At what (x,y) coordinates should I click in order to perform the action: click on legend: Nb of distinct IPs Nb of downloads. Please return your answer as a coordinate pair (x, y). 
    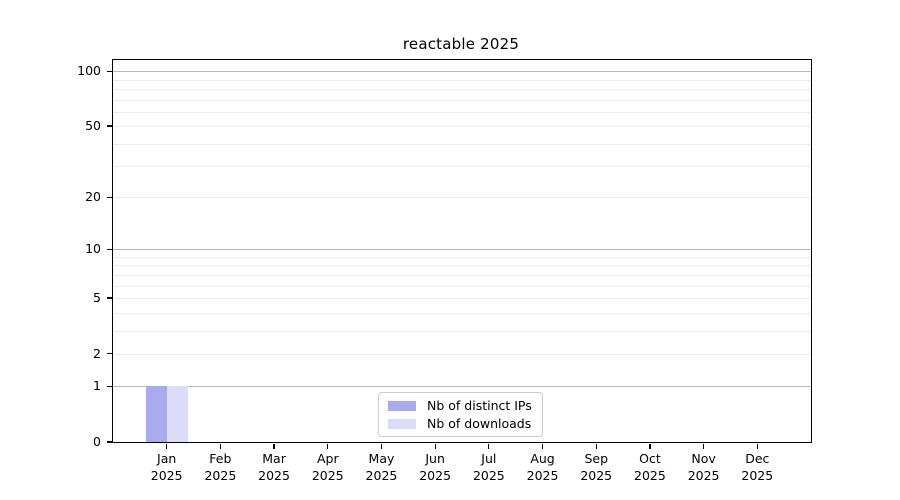
    Looking at the image, I should click on (460, 414).